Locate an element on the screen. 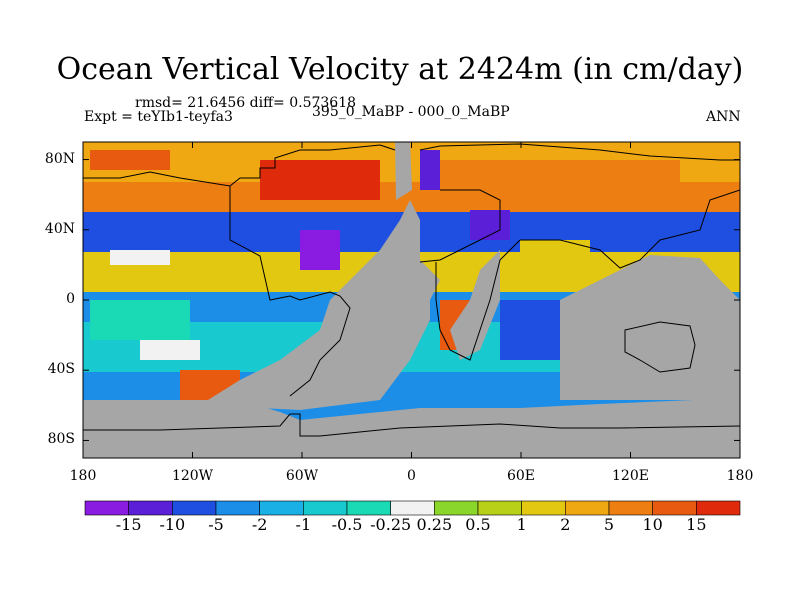  land-indian-pacific is located at coordinates (650, 327).